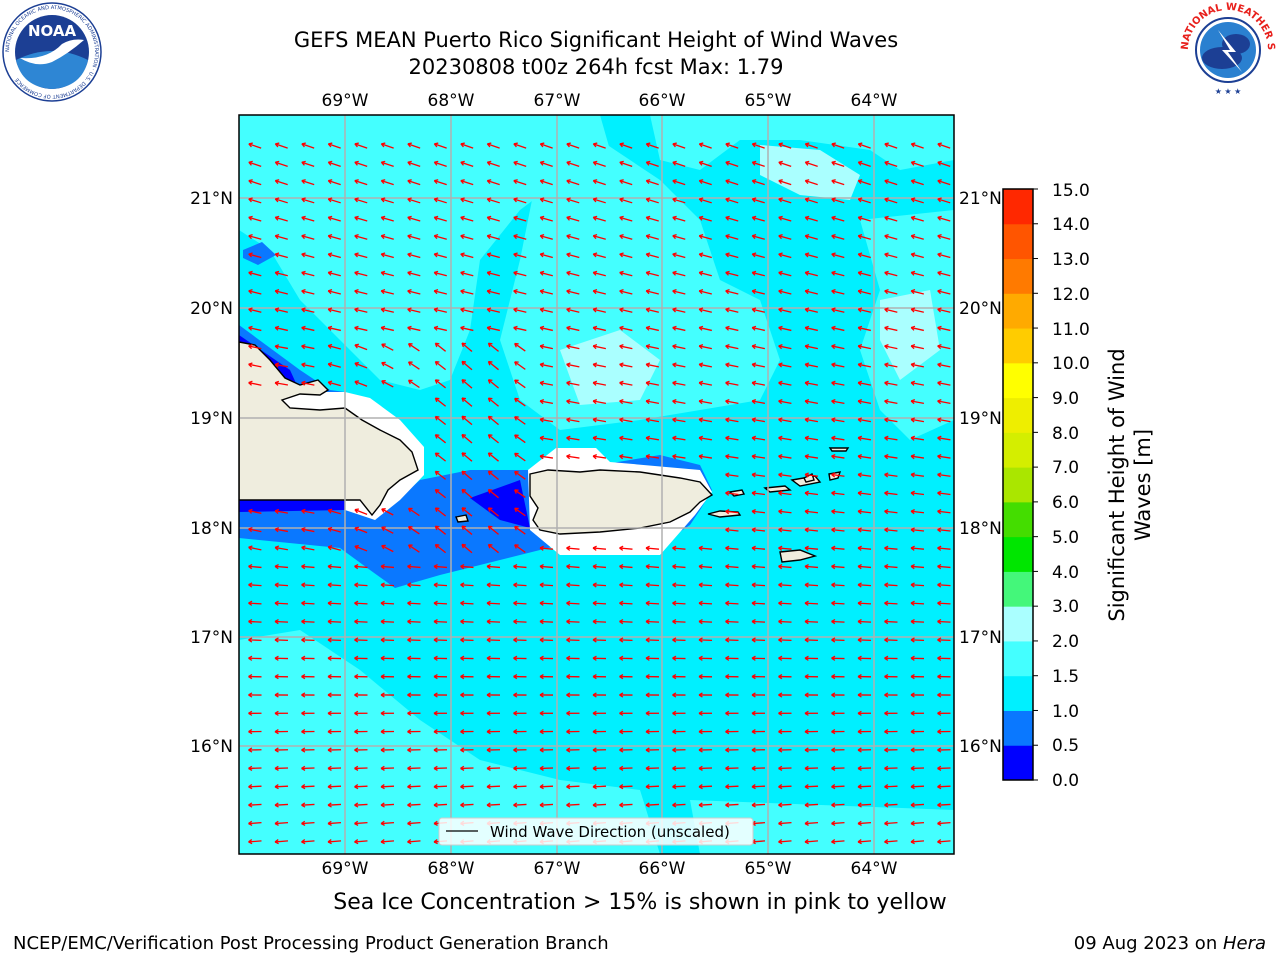 The height and width of the screenshot is (960, 1280). What do you see at coordinates (1065, 642) in the screenshot?
I see `cb-tick: 2.0` at bounding box center [1065, 642].